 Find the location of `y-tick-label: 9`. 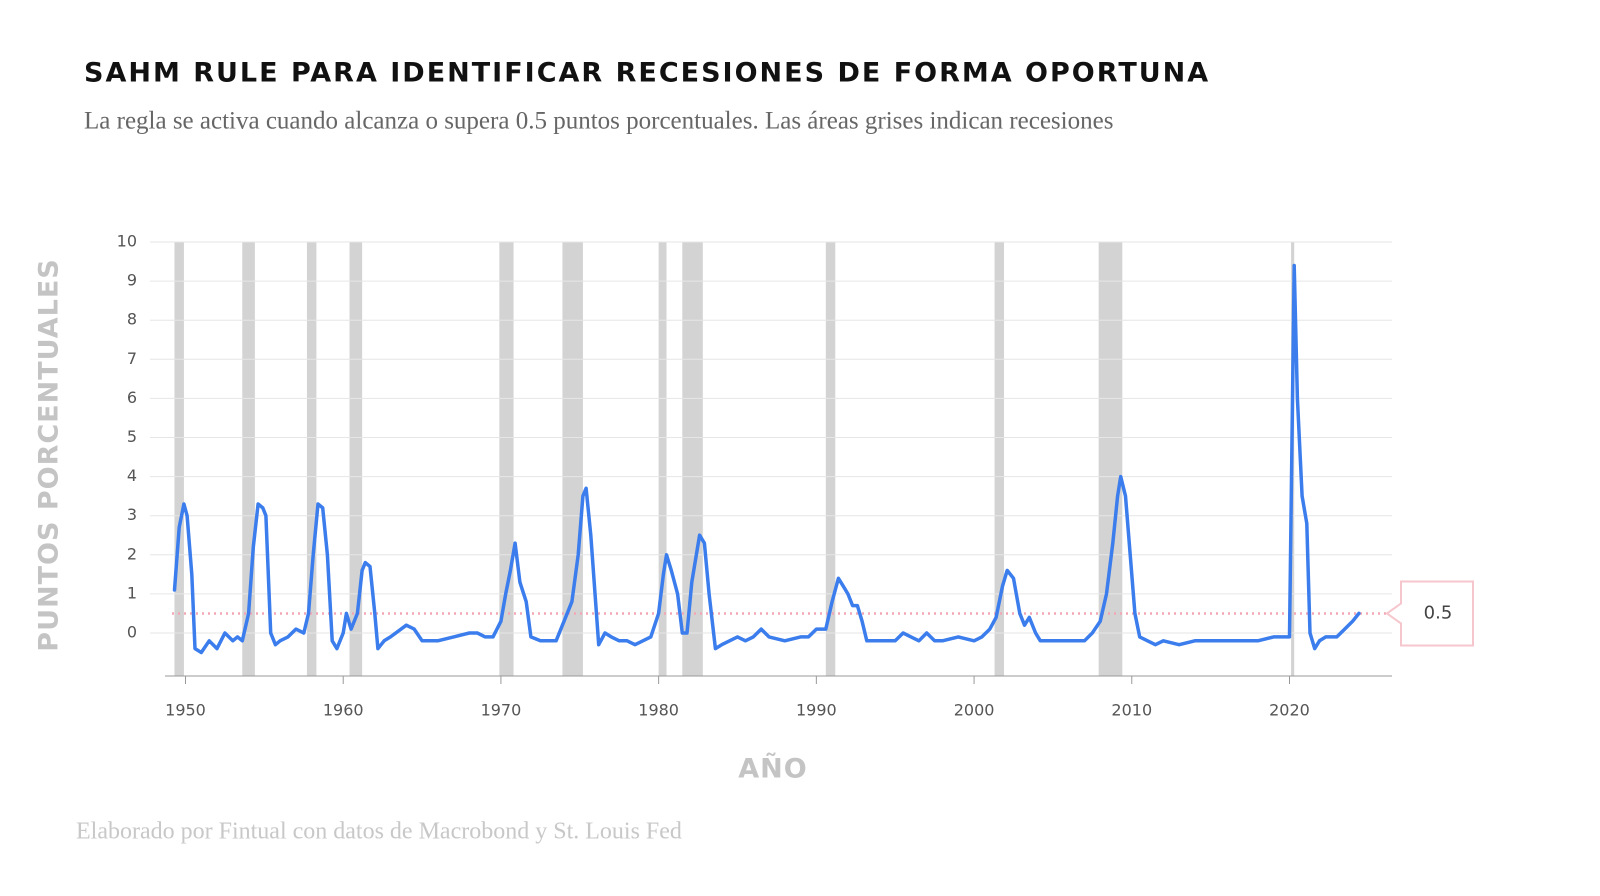

y-tick-label: 9 is located at coordinates (132, 280).